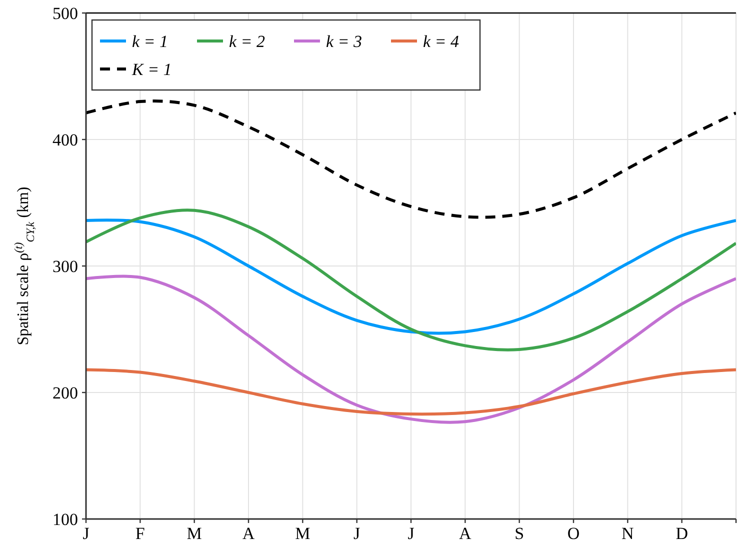  I want to click on legend-label: k = 3, so click(344, 41).